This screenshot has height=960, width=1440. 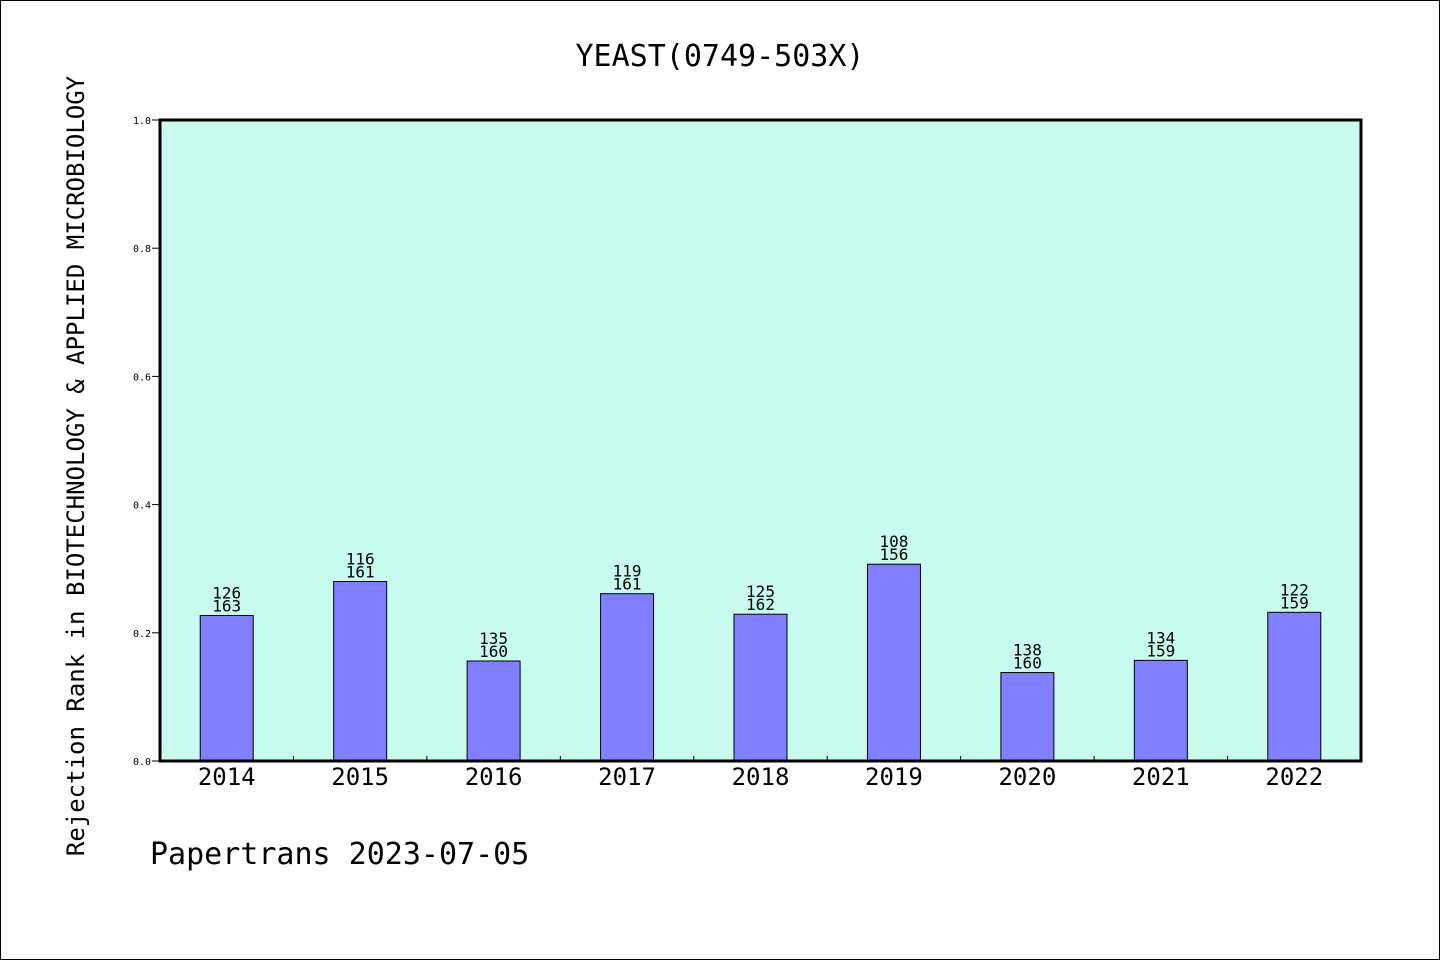 What do you see at coordinates (1294, 777) in the screenshot?
I see `x-tick-label: 2022` at bounding box center [1294, 777].